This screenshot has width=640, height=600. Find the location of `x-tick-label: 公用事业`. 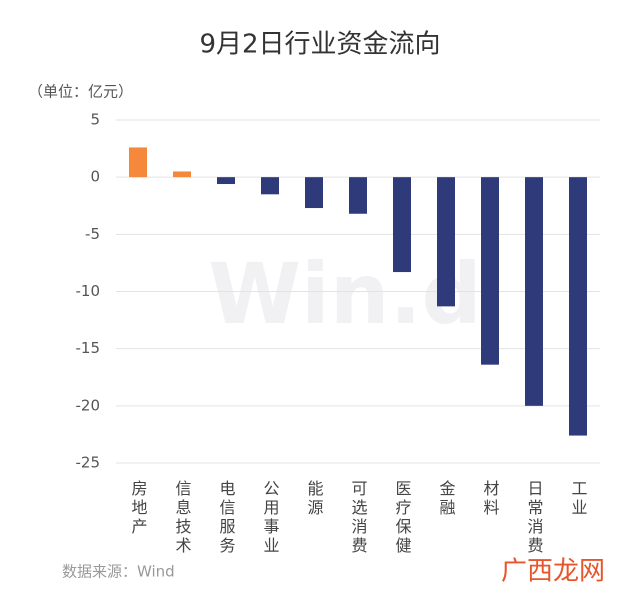

x-tick-label: 公用事业 is located at coordinates (270, 518).